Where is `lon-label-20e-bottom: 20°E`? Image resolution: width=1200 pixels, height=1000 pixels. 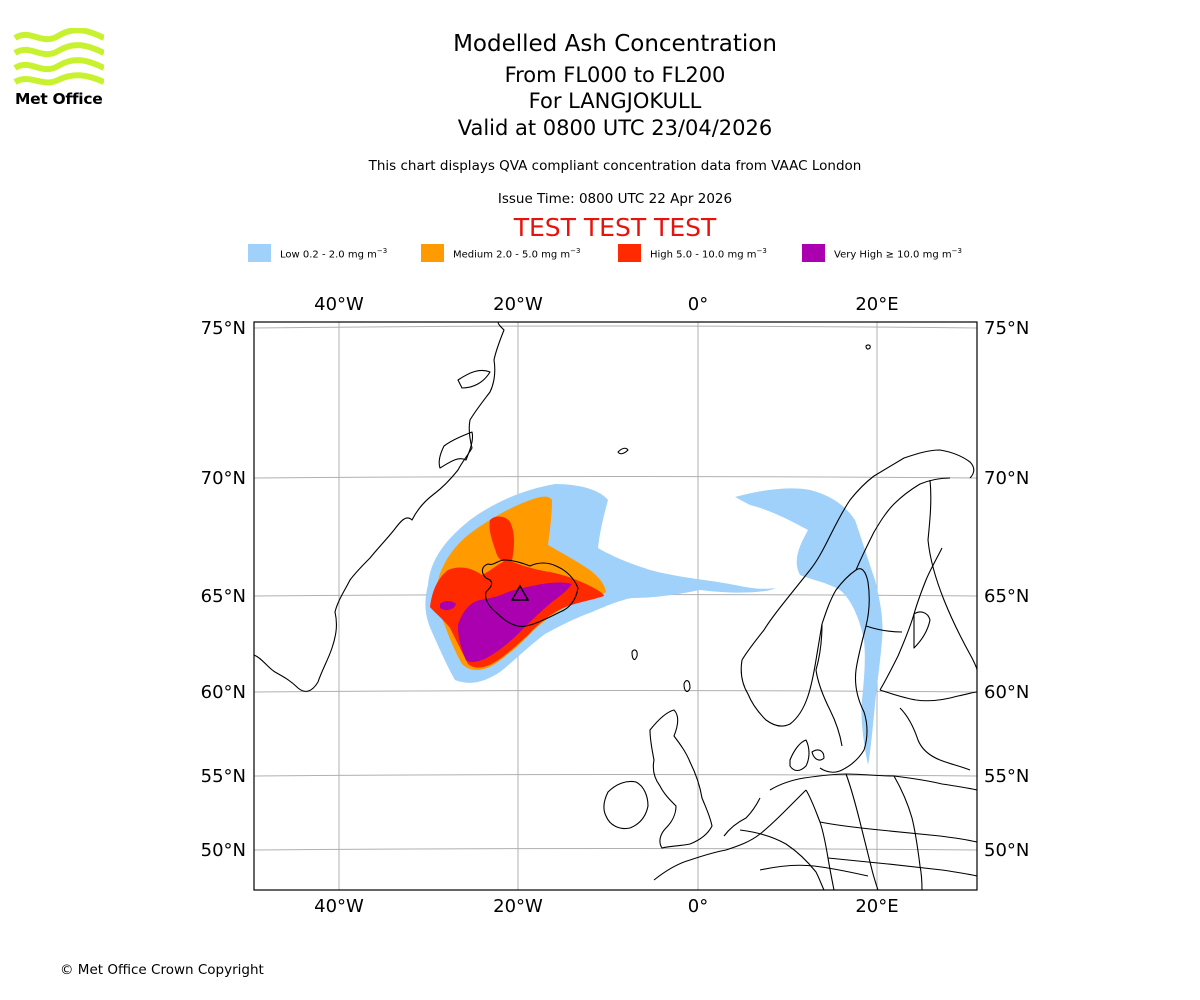 lon-label-20e-bottom: 20°E is located at coordinates (876, 906).